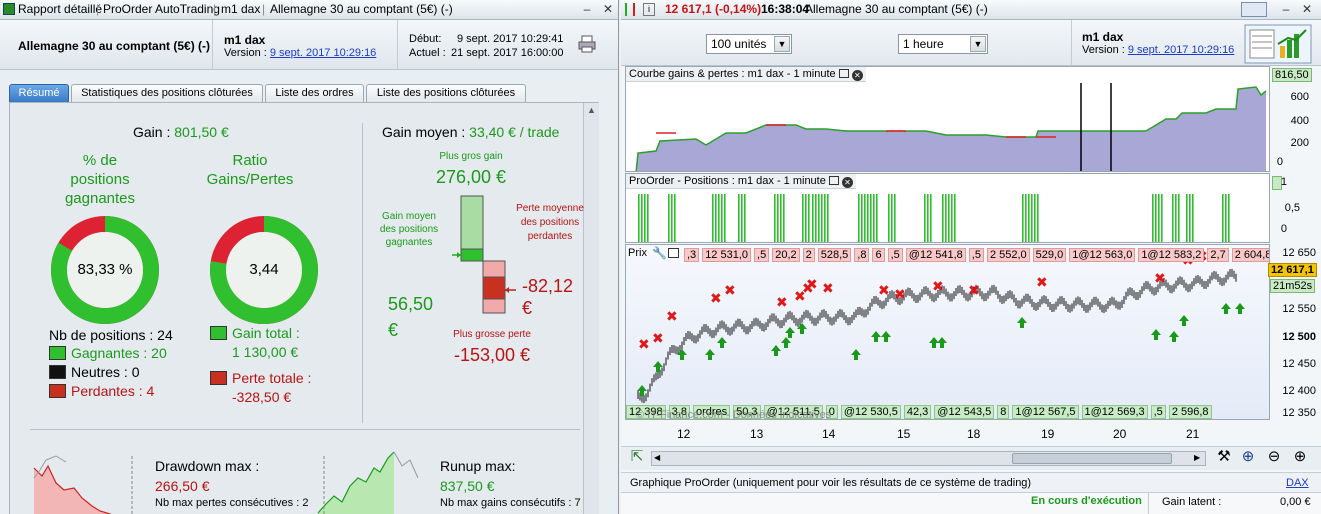 This screenshot has height=514, width=1321. Describe the element at coordinates (587, 9) in the screenshot. I see `minimize-icon: –` at that location.